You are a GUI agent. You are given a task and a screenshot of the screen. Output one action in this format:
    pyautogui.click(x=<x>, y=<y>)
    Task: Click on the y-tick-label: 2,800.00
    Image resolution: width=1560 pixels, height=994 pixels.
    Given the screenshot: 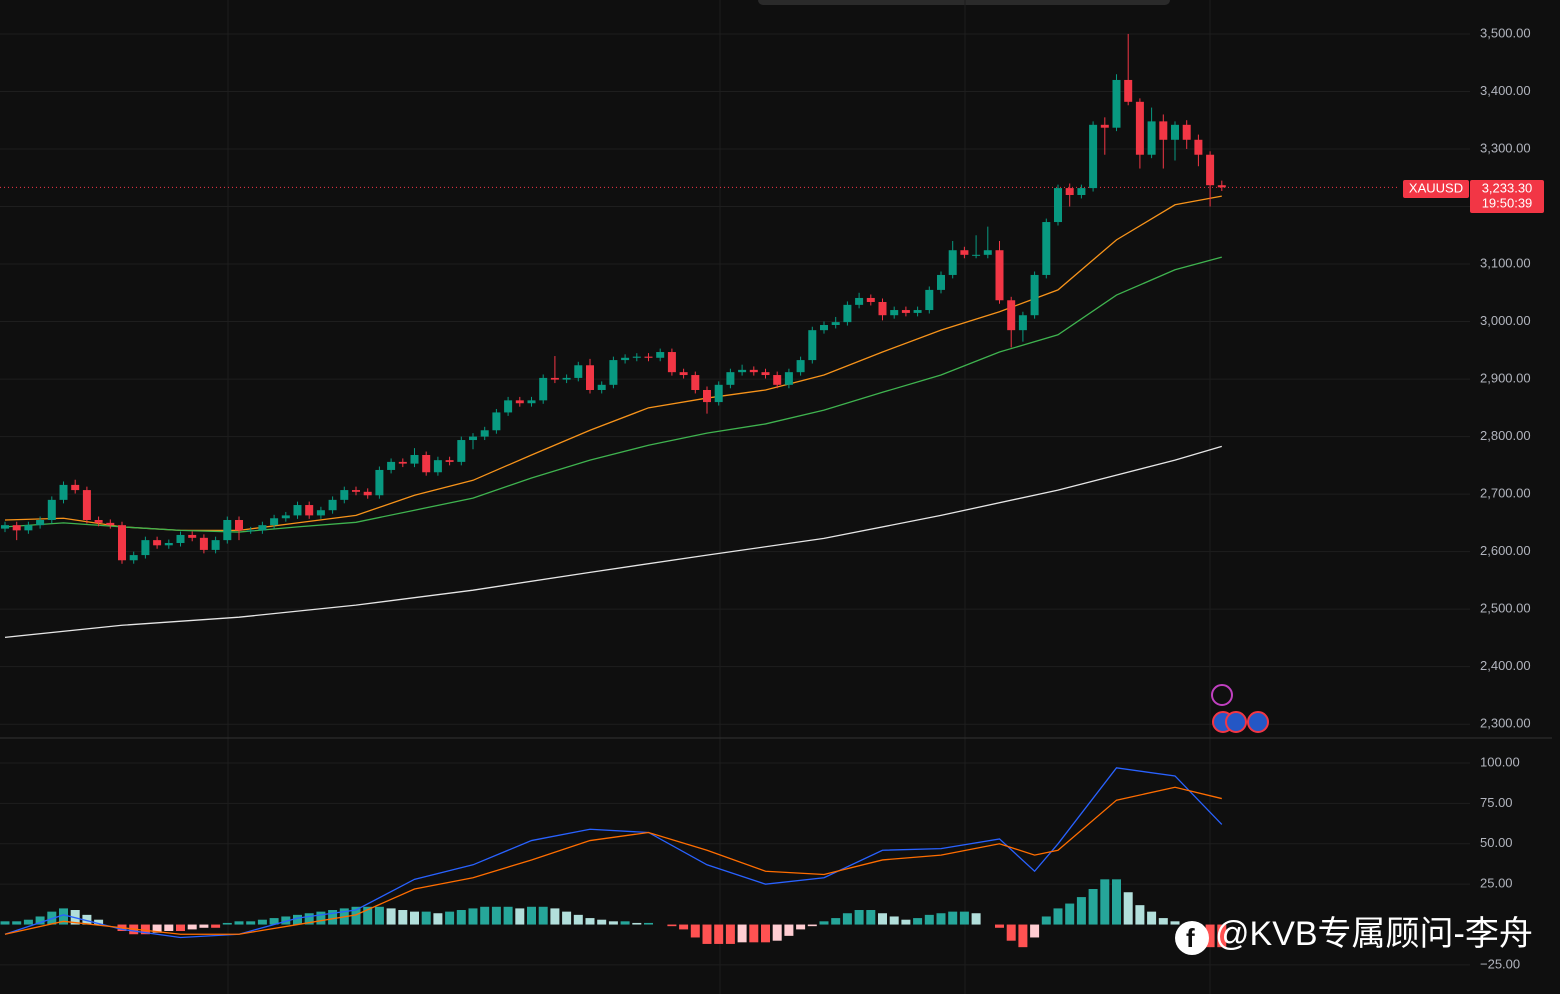 What is the action you would take?
    pyautogui.click(x=1505, y=435)
    